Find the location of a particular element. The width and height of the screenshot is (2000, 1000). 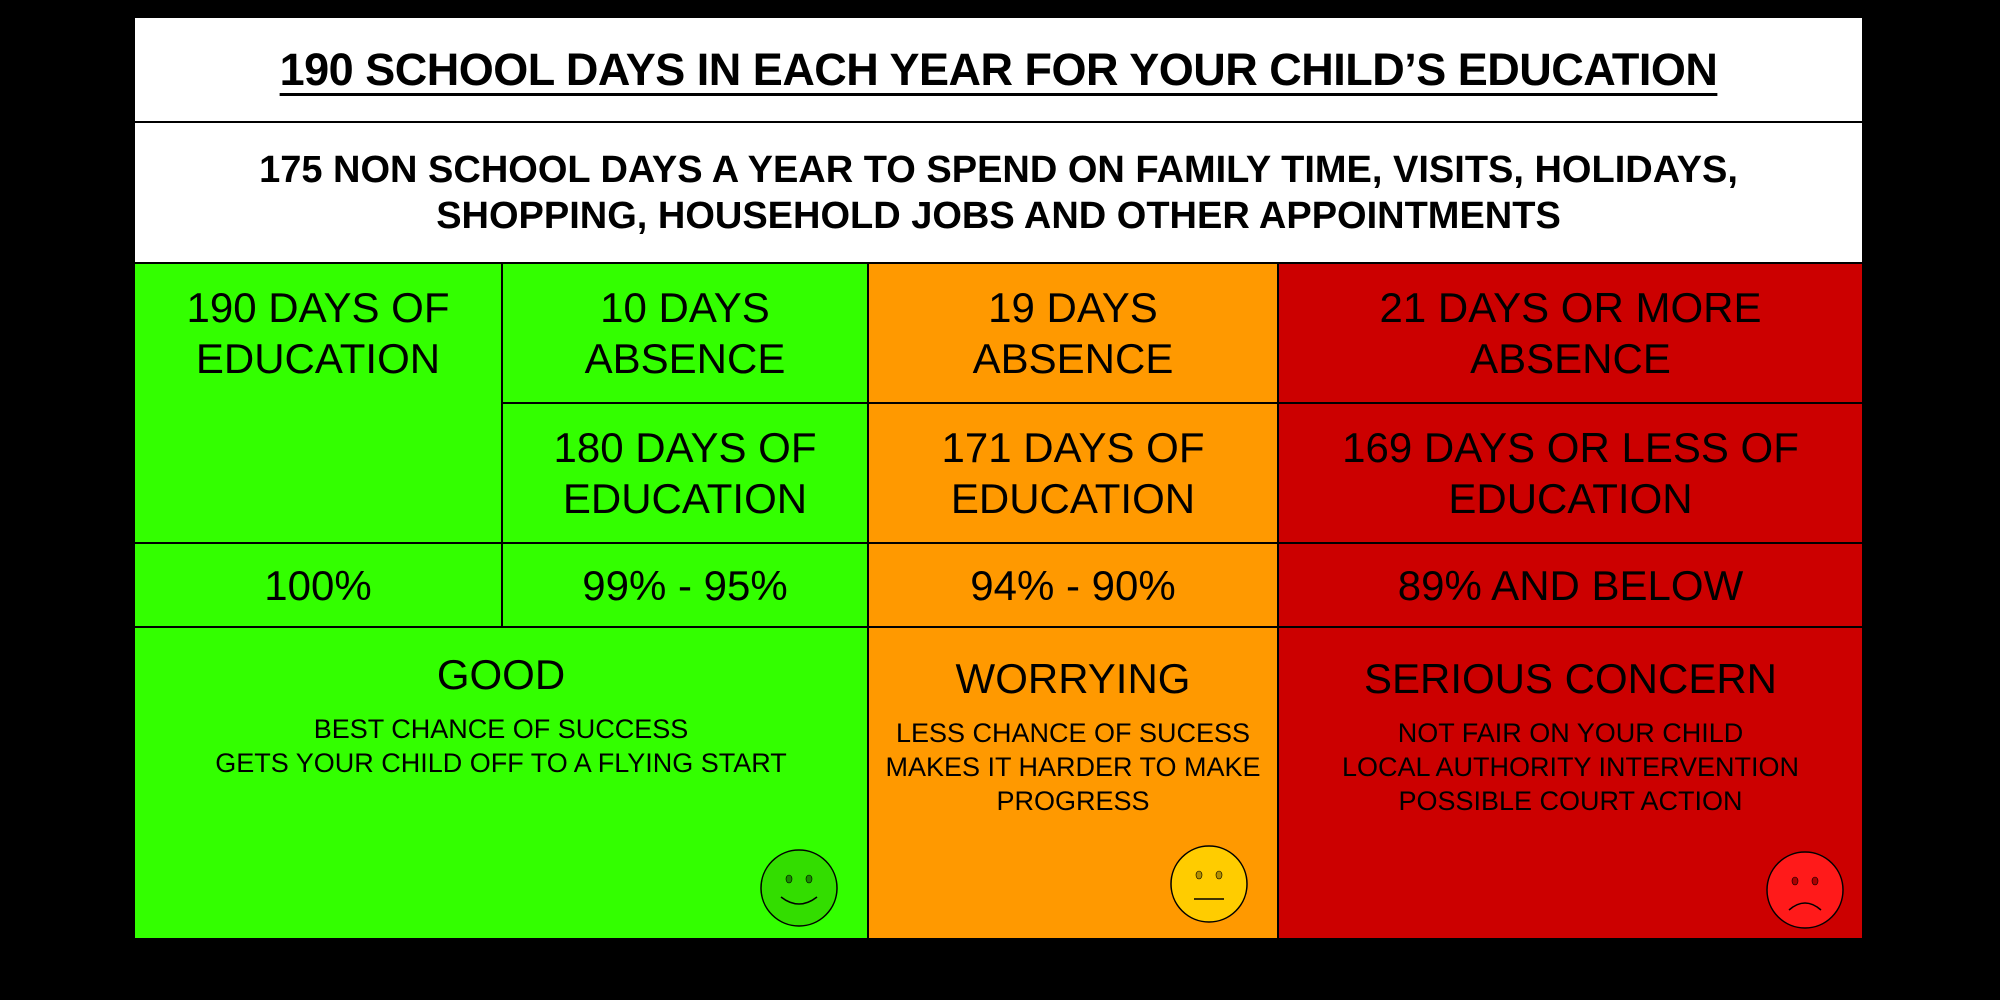

one-seventy-one-days-label: 171 DAYS OF EDUCATION is located at coordinates (1073, 473).